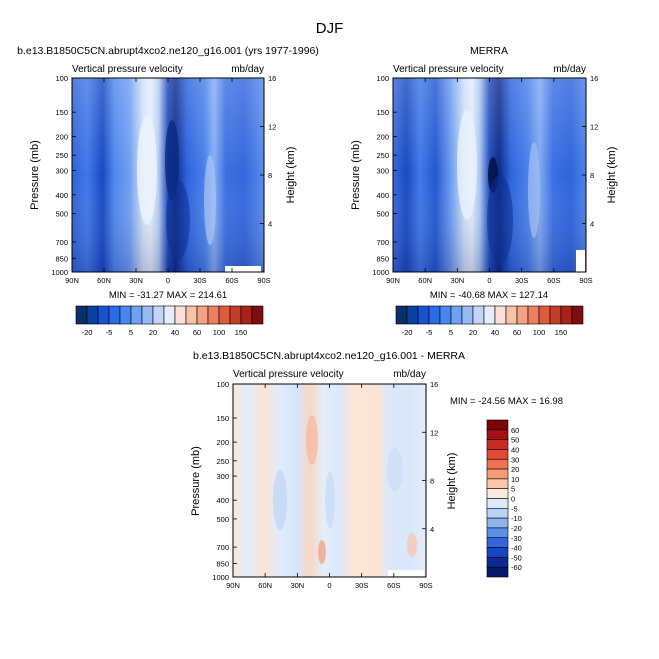  Describe the element at coordinates (515, 430) in the screenshot. I see `colorbar-label: 60` at that location.